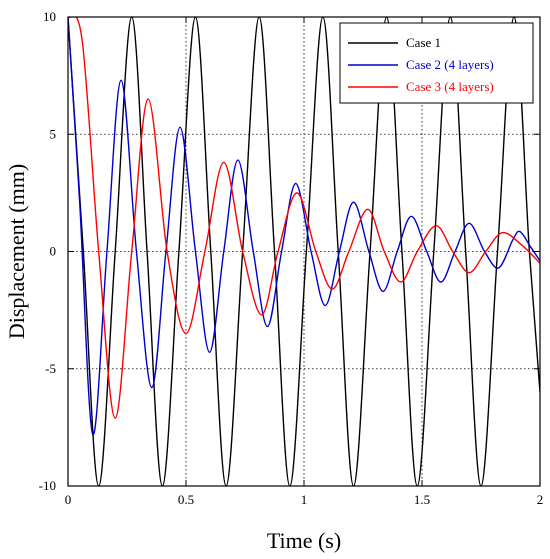  I want to click on x-tick-label: 1, so click(304, 499).